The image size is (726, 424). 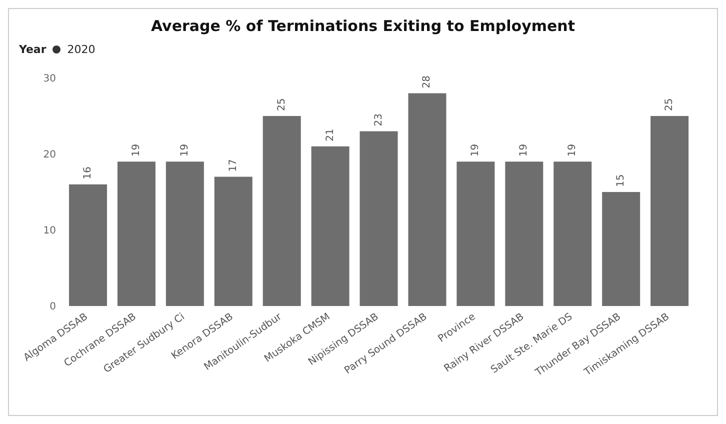 What do you see at coordinates (233, 165) in the screenshot?
I see `data-label: 17` at bounding box center [233, 165].